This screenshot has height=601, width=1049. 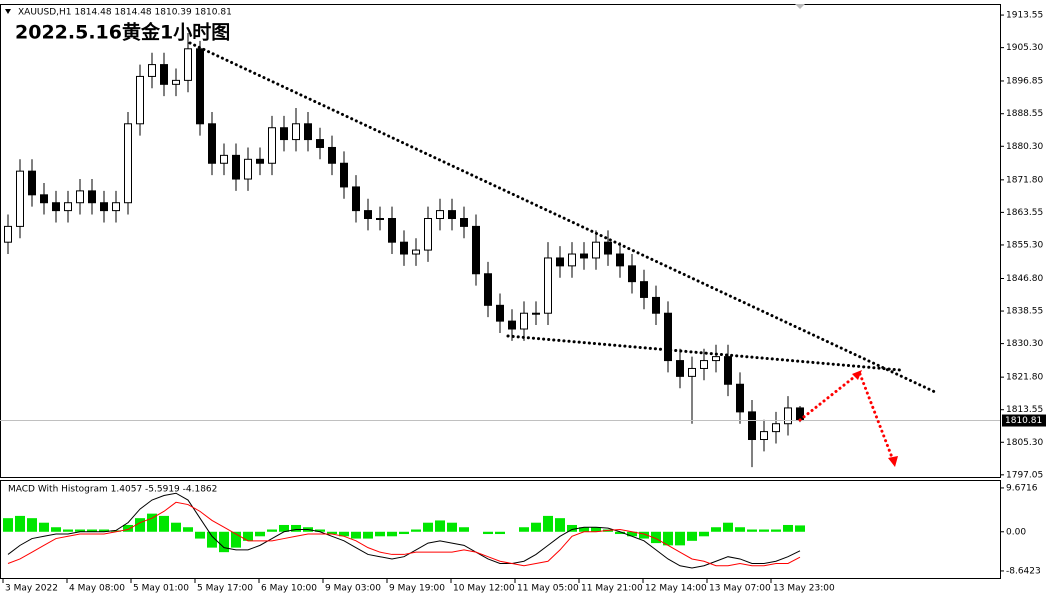 I want to click on x-tick-label: 5 May 17:00, so click(x=225, y=589).